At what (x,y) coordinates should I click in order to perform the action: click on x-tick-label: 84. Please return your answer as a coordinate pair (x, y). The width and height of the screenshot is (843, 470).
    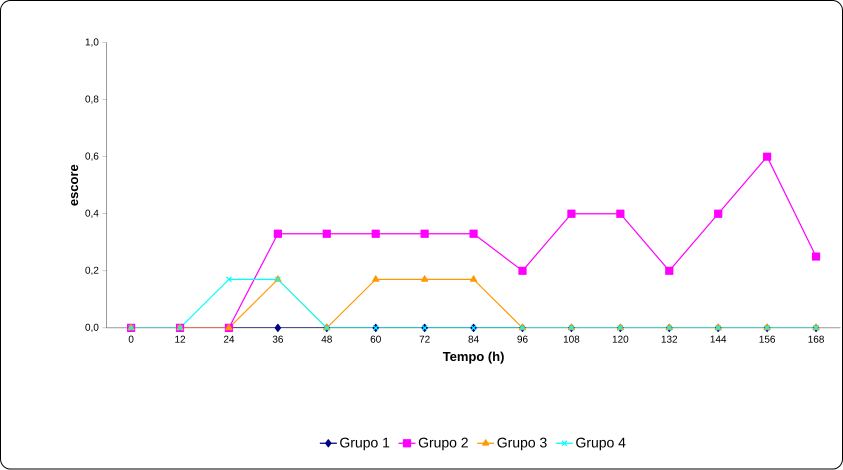
    Looking at the image, I should click on (473, 339).